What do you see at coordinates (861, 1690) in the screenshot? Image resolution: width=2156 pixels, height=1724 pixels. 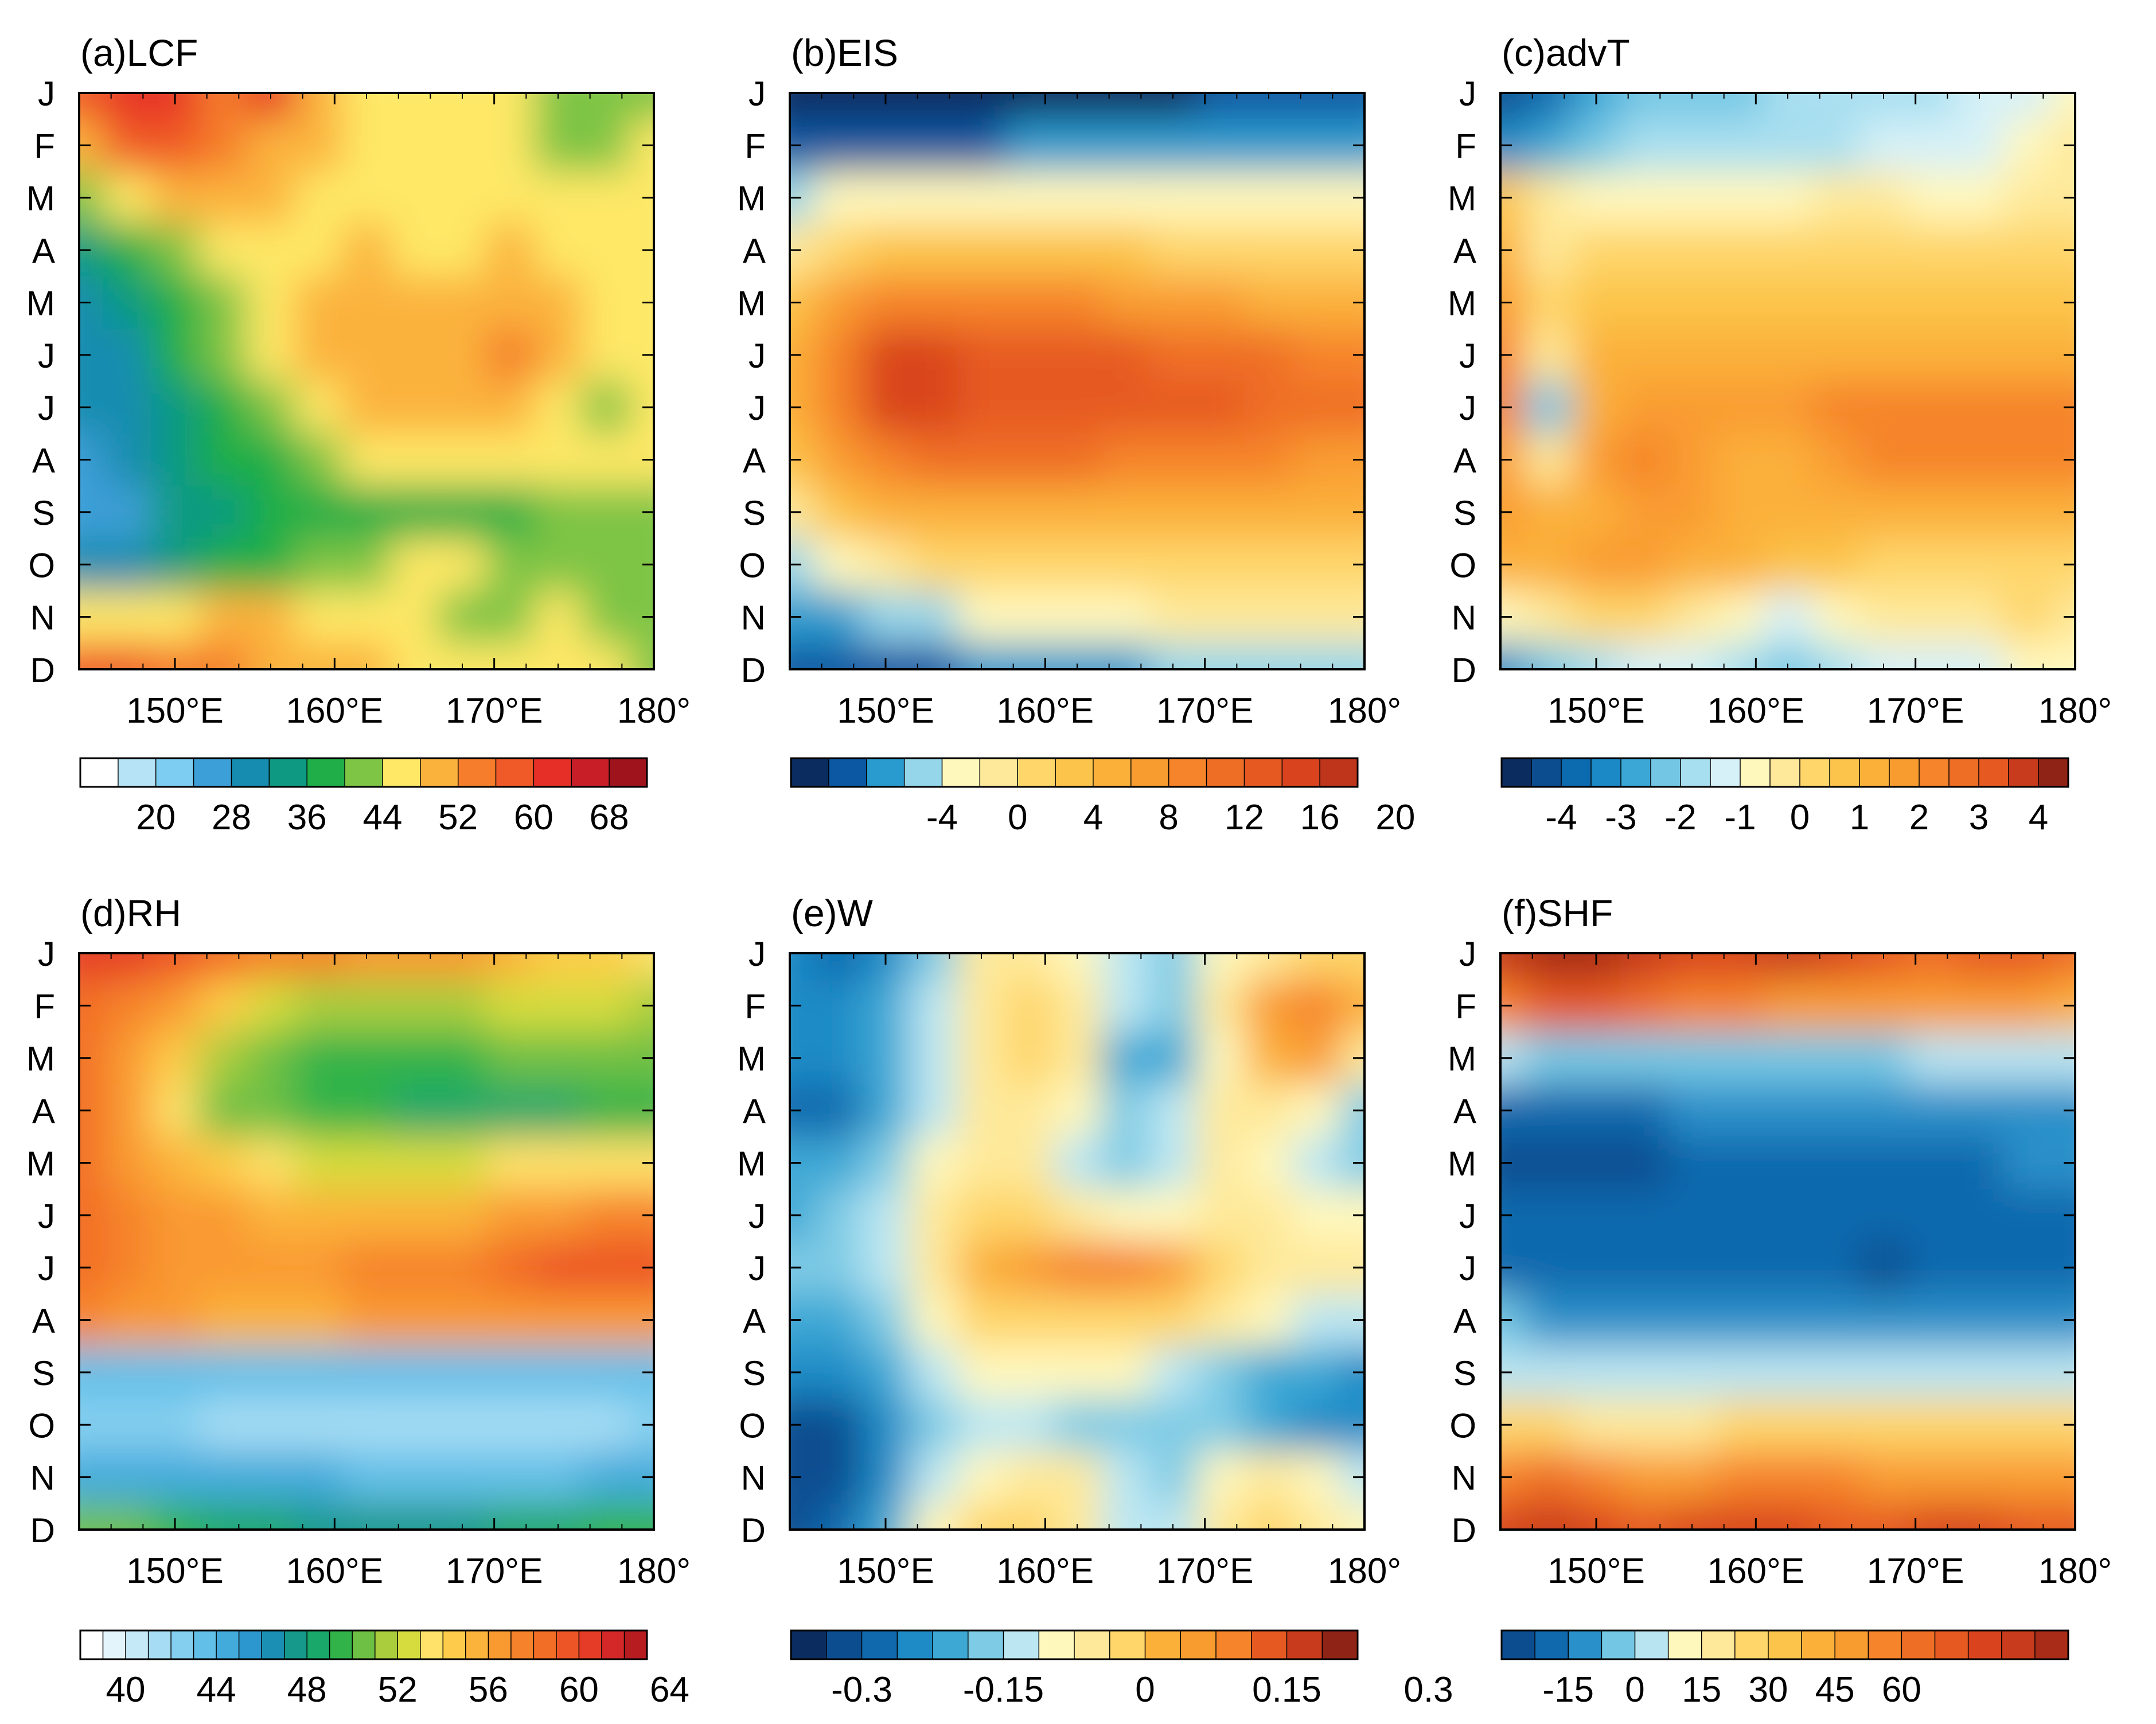 I see `colorbar-tick-label: -0.3` at bounding box center [861, 1690].